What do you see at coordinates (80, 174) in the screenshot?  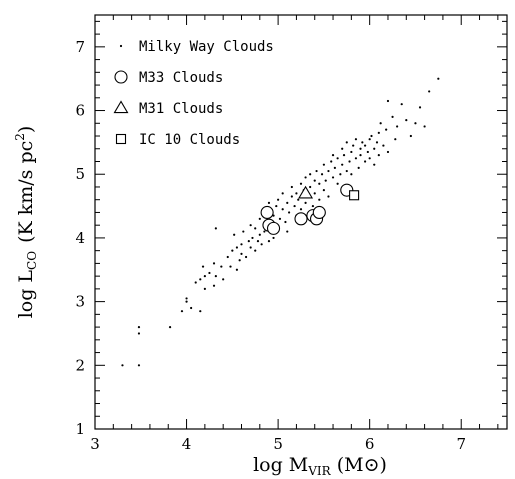 I see `y-tick-label: 5` at bounding box center [80, 174].